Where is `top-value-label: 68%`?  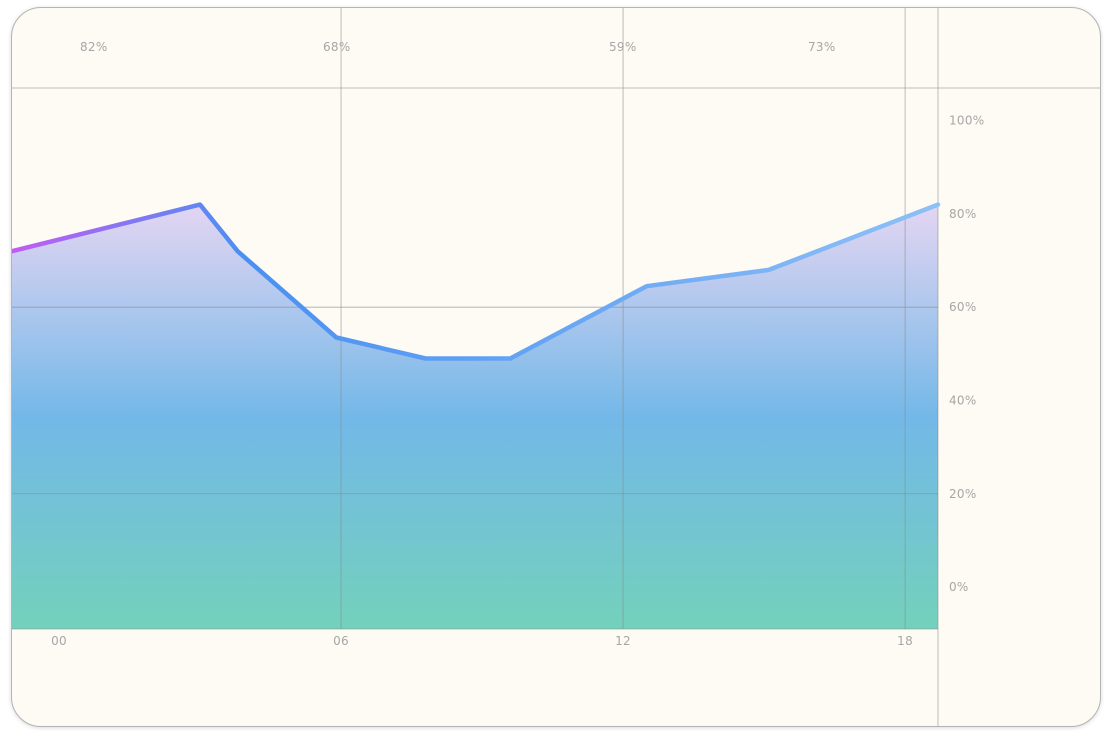 top-value-label: 68% is located at coordinates (337, 47).